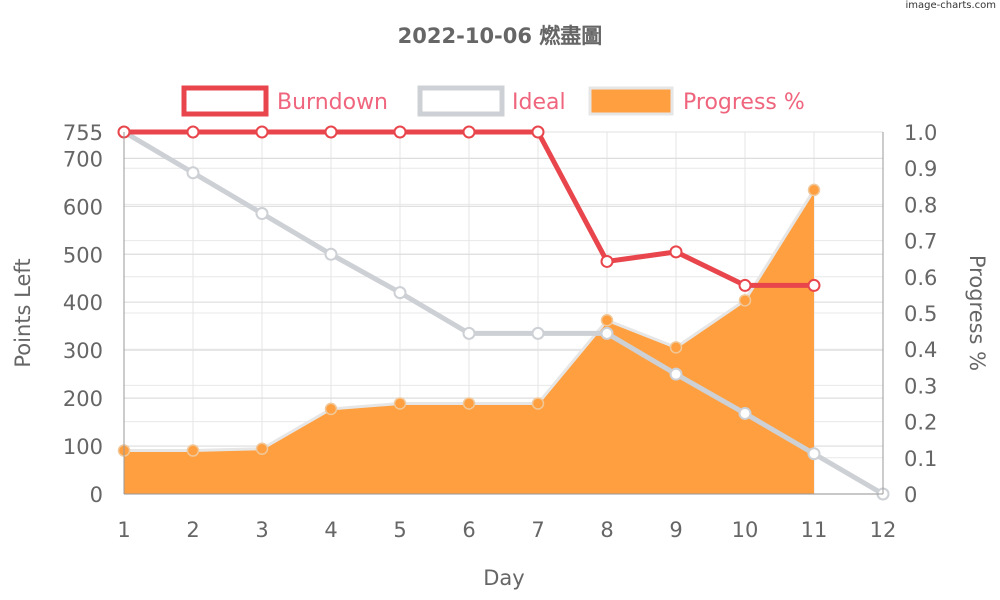  I want to click on y2-tick-label: 0.2, so click(920, 423).